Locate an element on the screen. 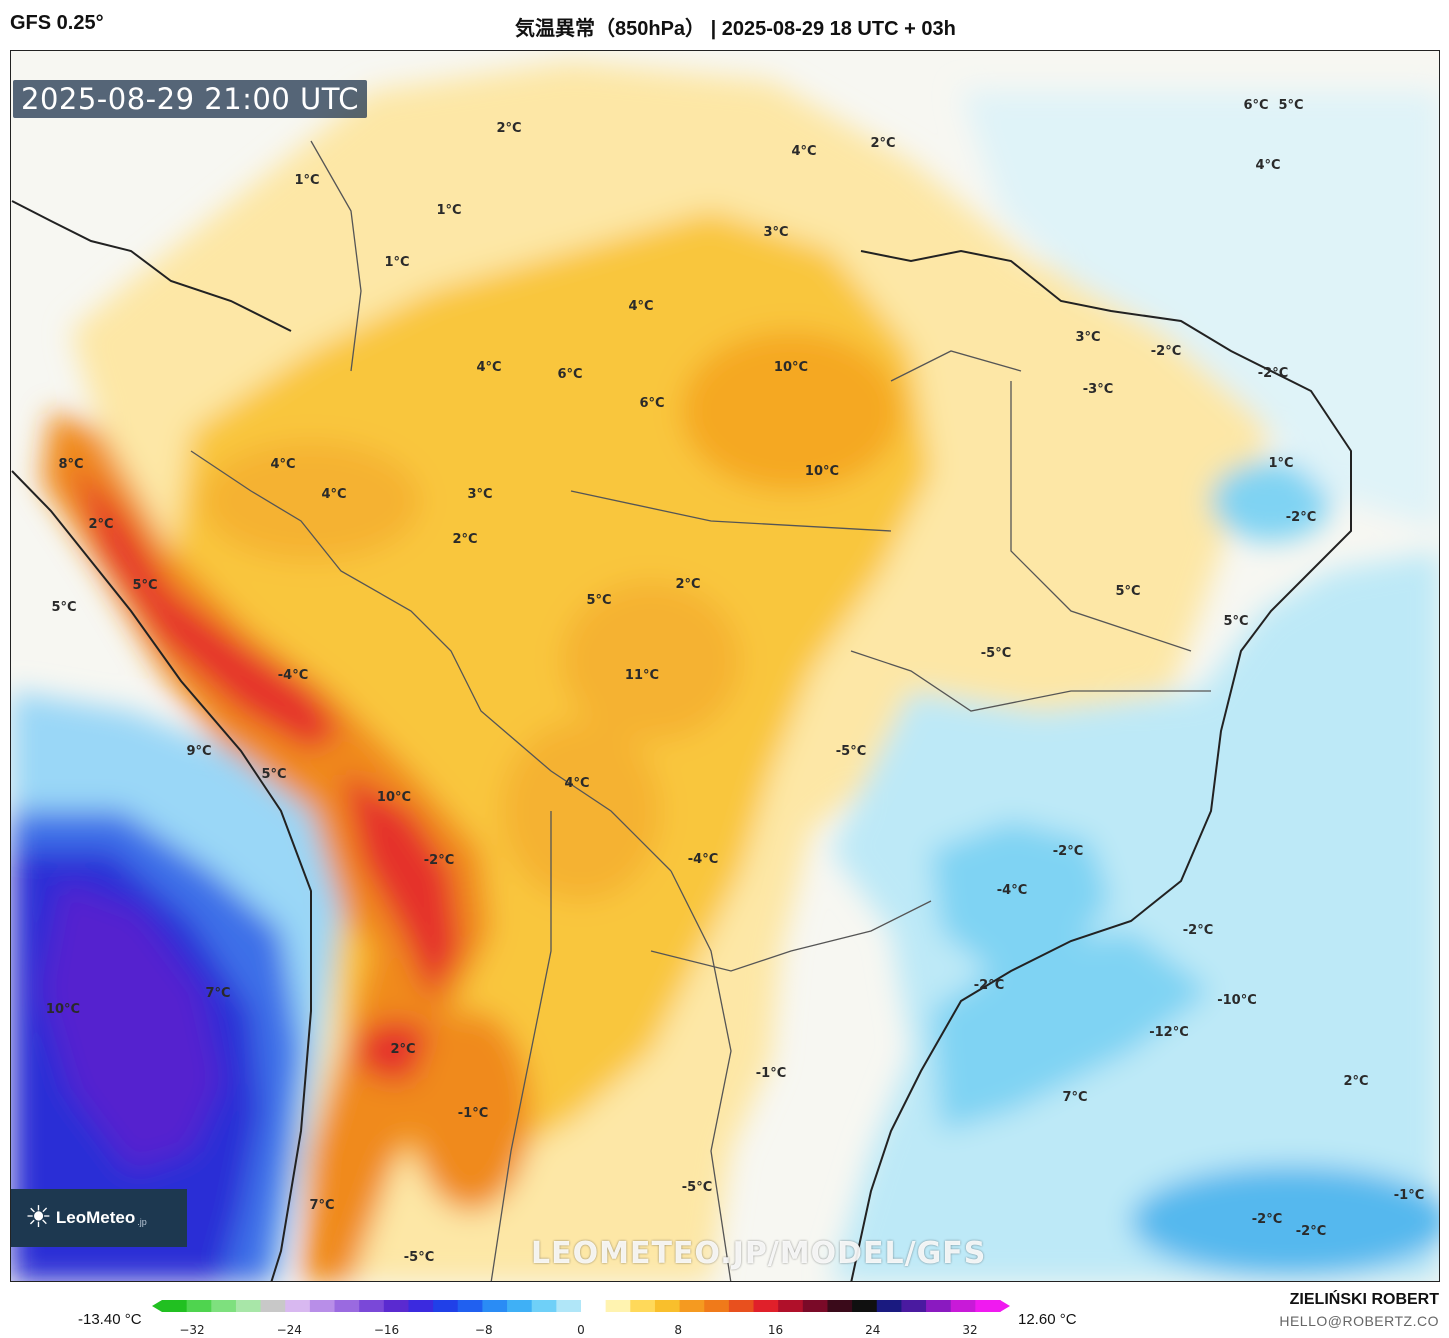 This screenshot has height=1338, width=1449. leometeo-logo: ☀ LeoMeteo .jp is located at coordinates (99, 1218).